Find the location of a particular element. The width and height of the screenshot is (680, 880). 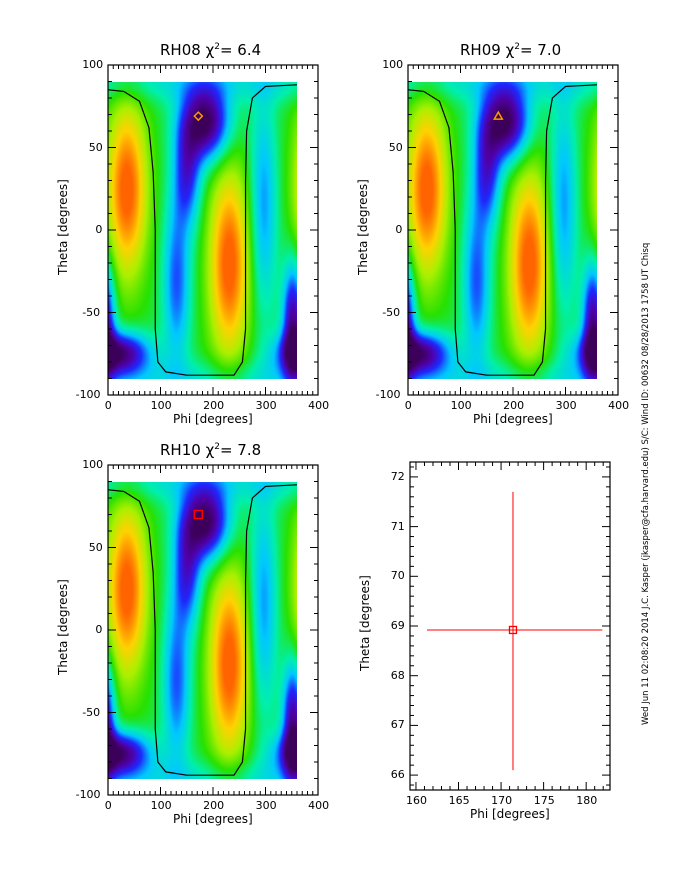

x-tick-label: 175 is located at coordinates (544, 800).